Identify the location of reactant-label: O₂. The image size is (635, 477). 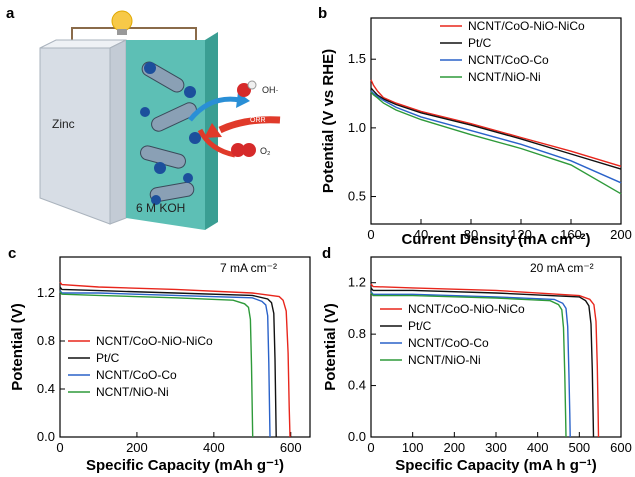
(265, 151).